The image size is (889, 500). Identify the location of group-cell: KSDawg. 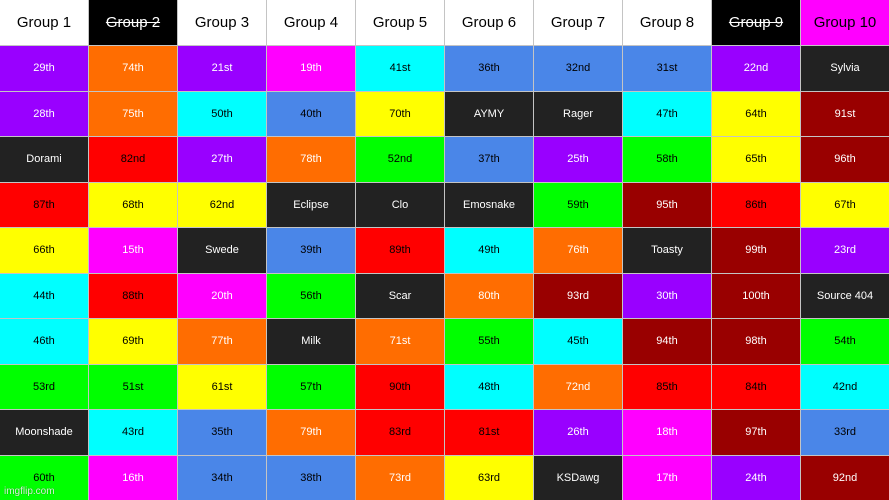
(578, 477).